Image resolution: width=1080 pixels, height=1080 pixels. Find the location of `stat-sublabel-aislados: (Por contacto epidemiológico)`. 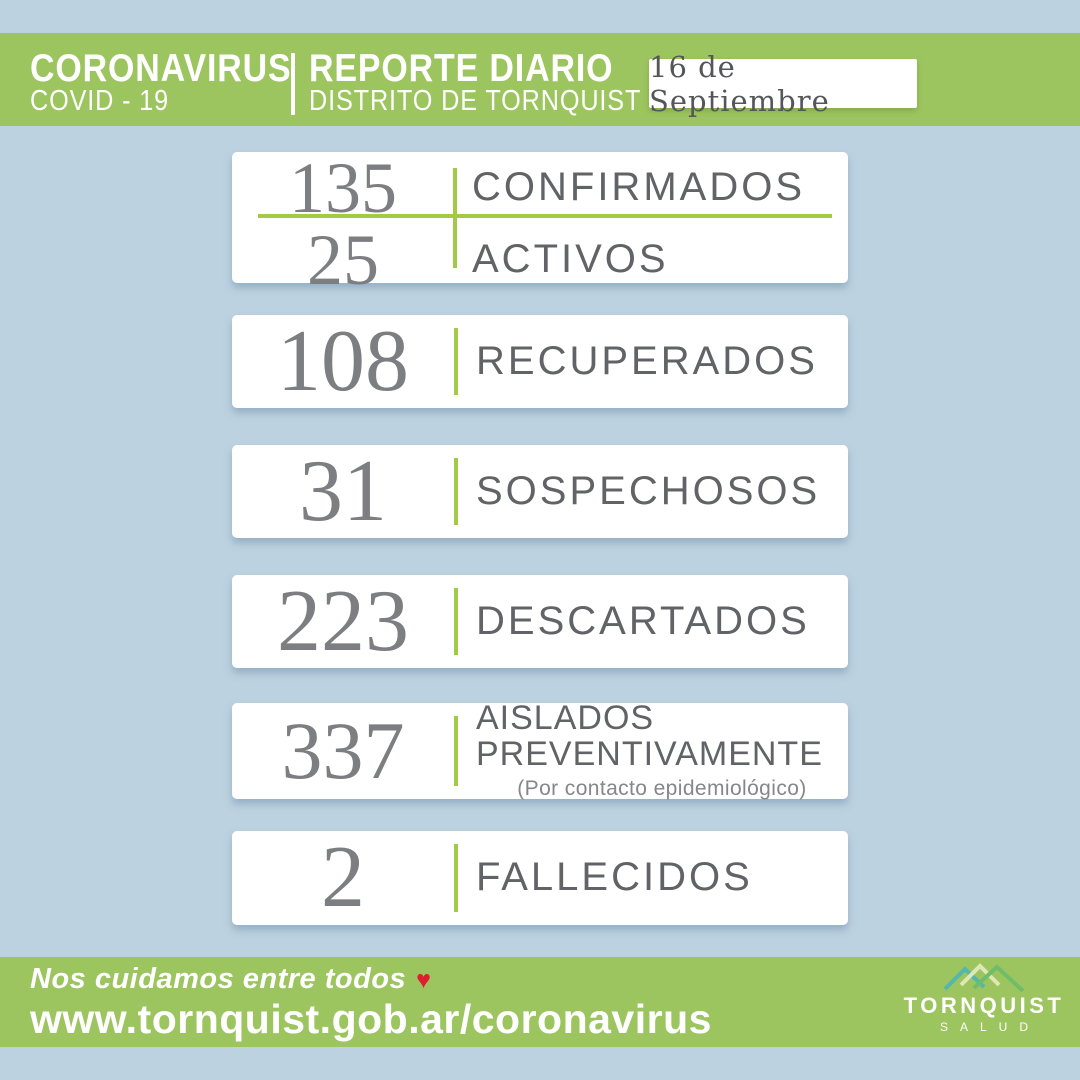

stat-sublabel-aislados: (Por contacto epidemiológico) is located at coordinates (662, 788).